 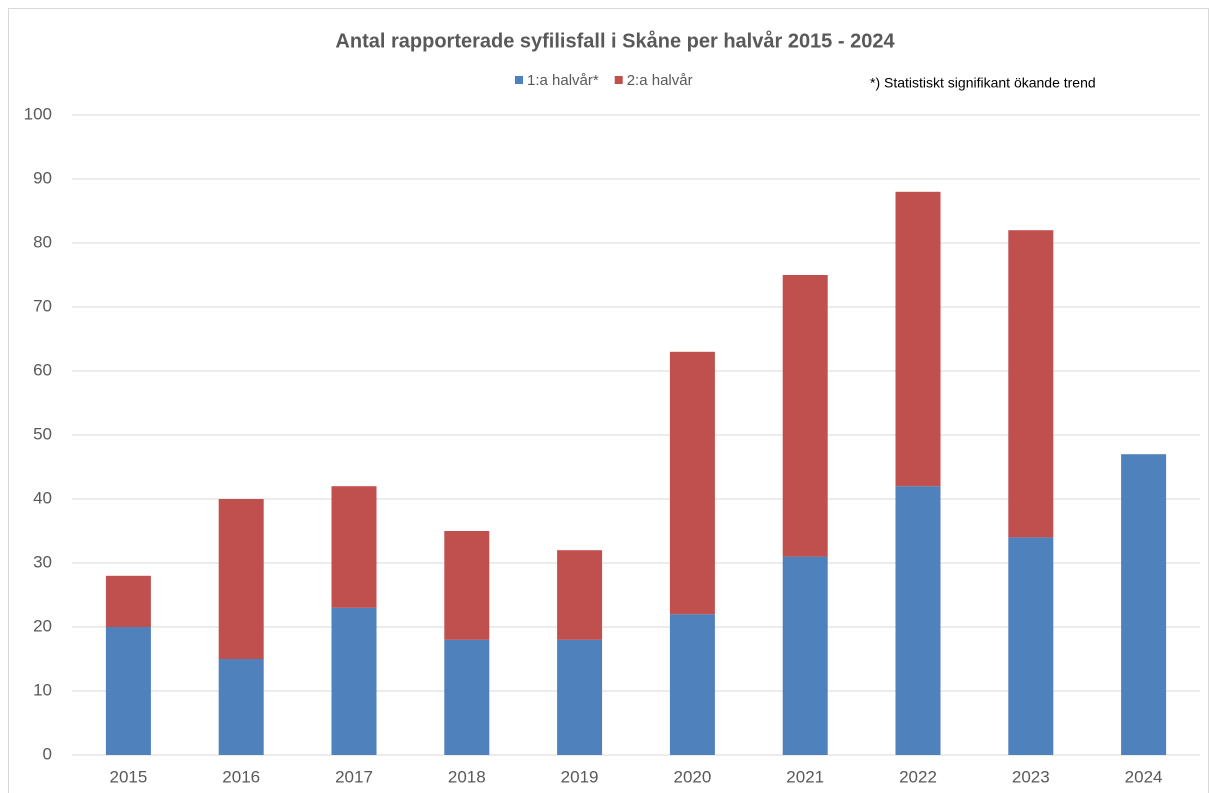 I want to click on y-tick-label: 50, so click(x=42, y=433).